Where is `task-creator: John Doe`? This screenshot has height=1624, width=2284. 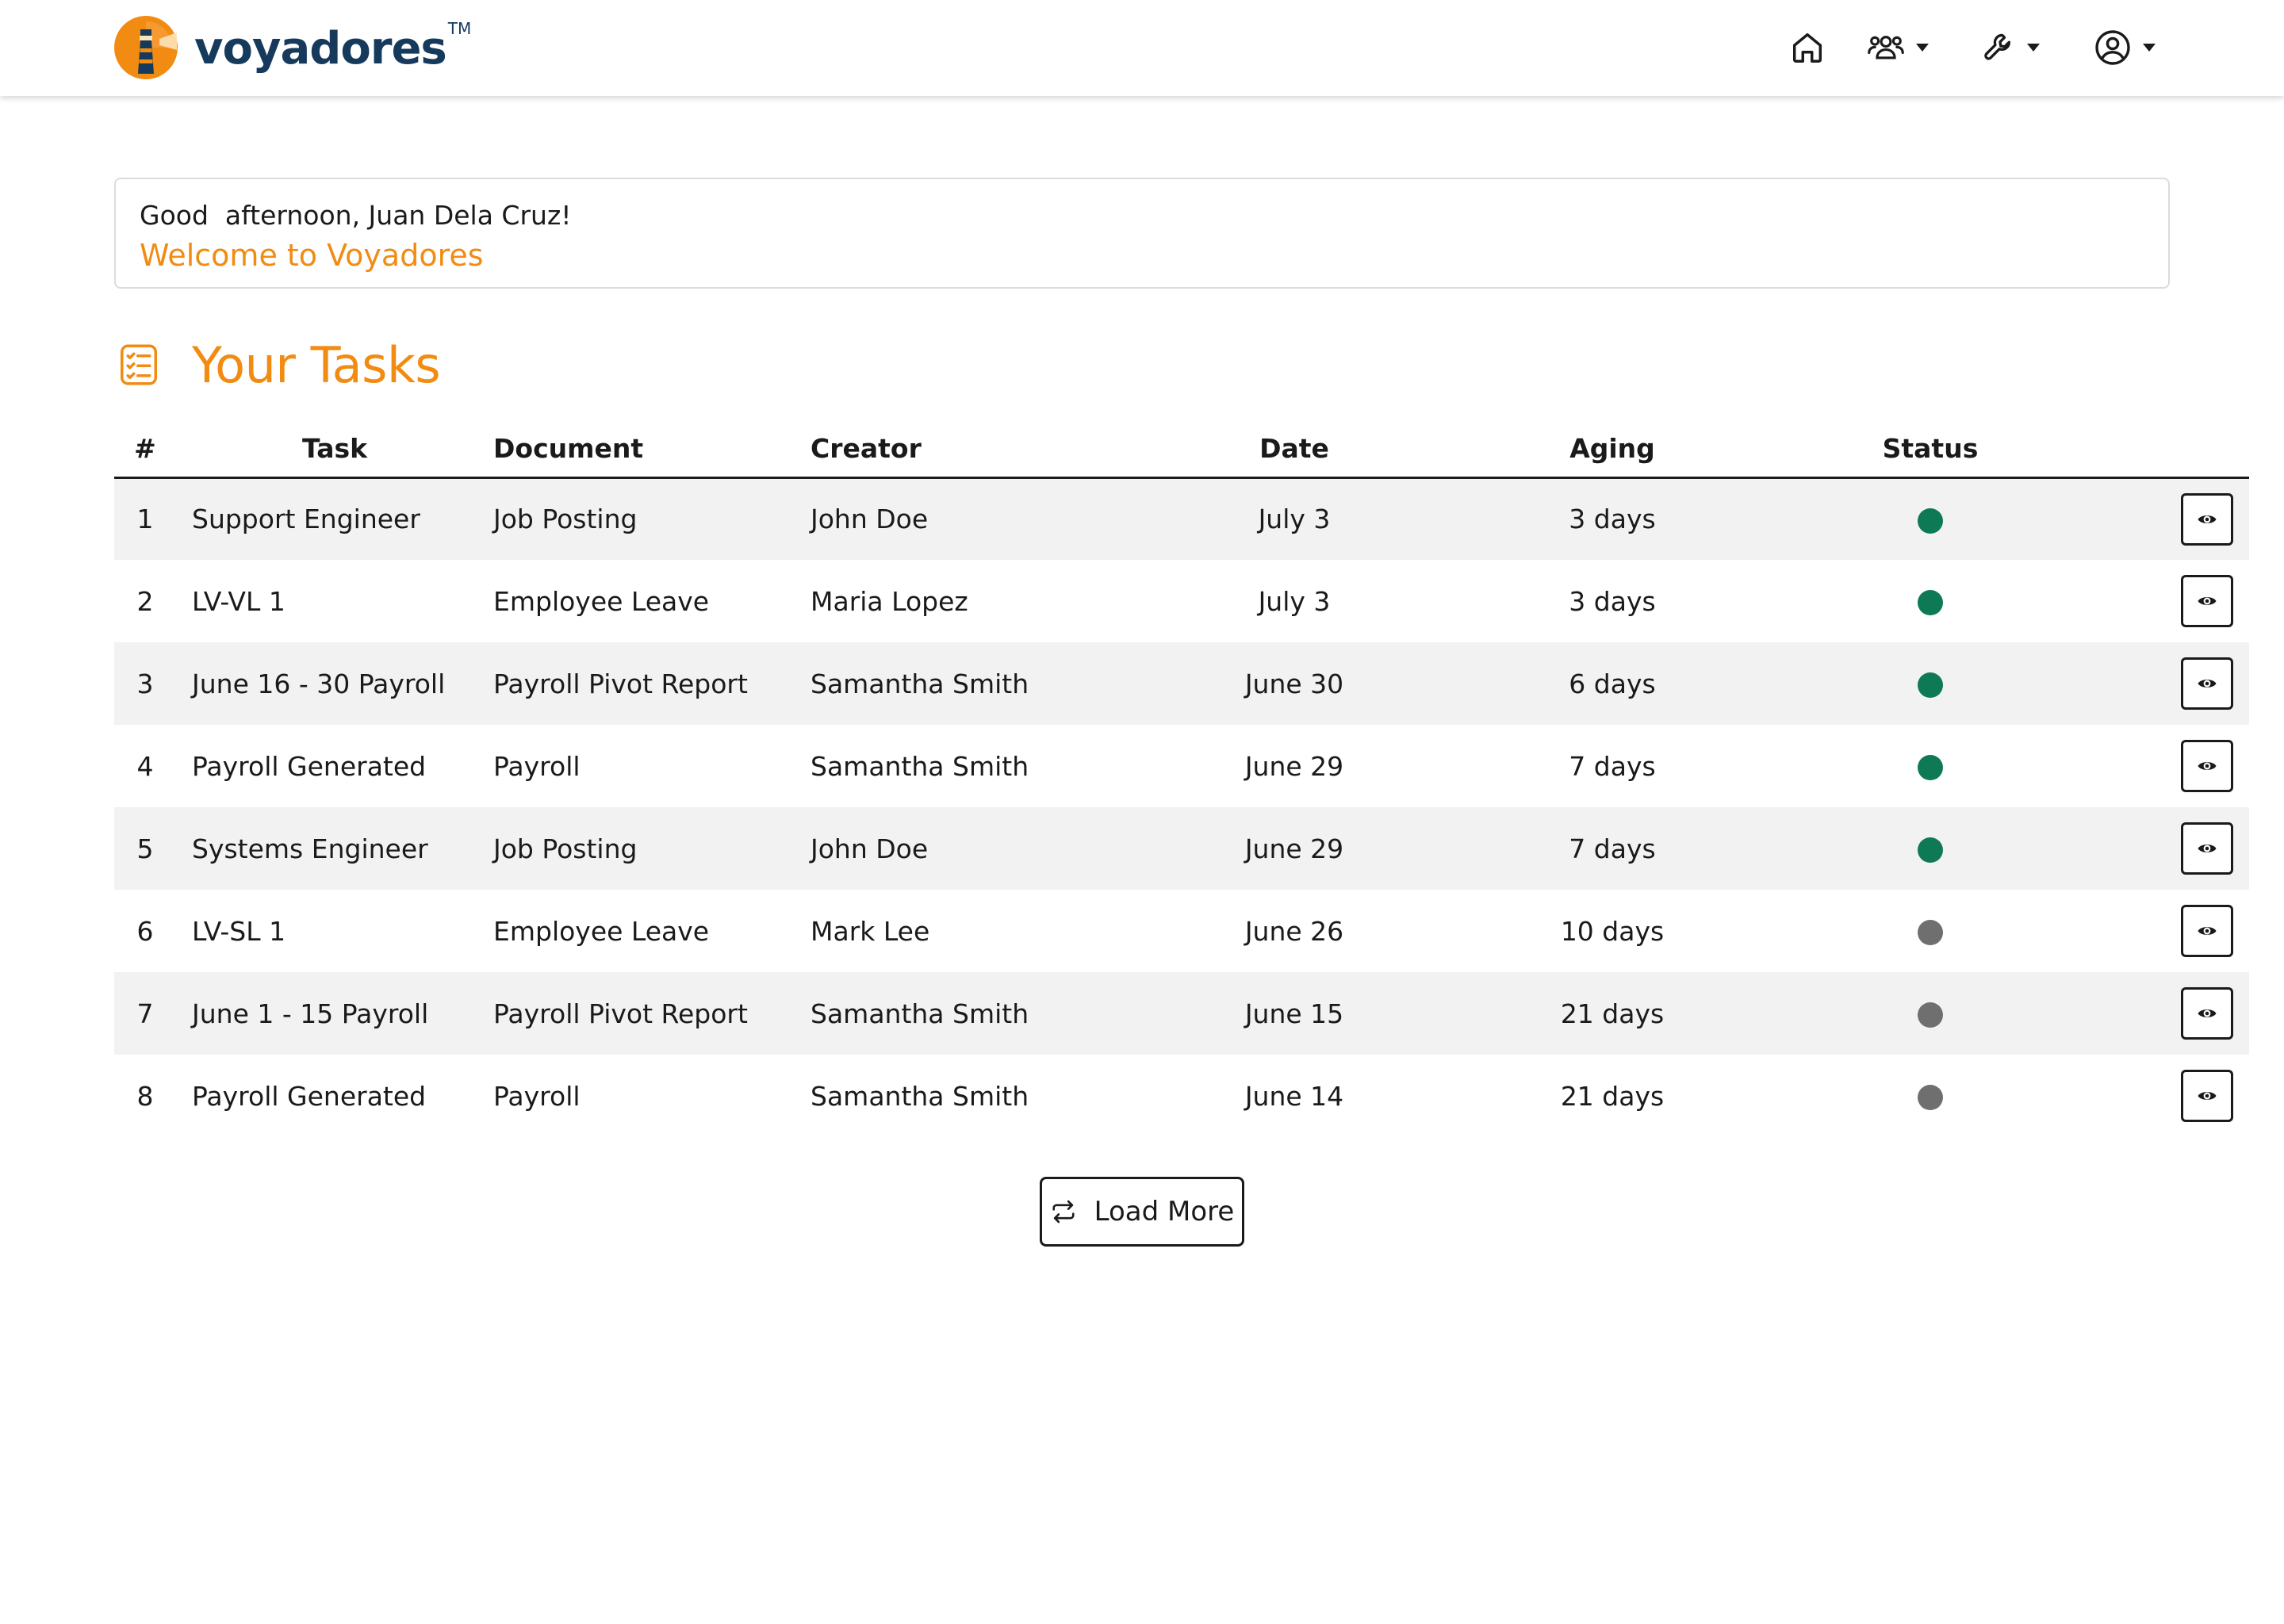 task-creator: John Doe is located at coordinates (973, 518).